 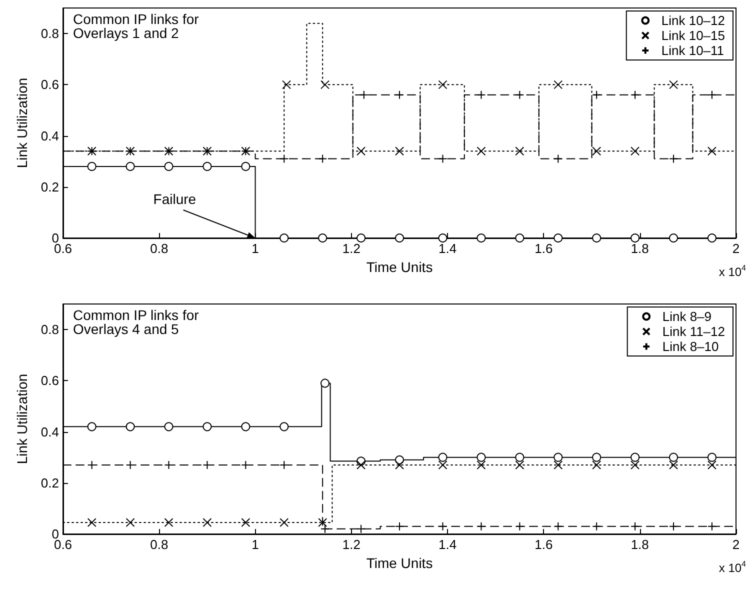 What do you see at coordinates (136, 26) in the screenshot?
I see `annotation: Common IP links for Overlays 1 and 2` at bounding box center [136, 26].